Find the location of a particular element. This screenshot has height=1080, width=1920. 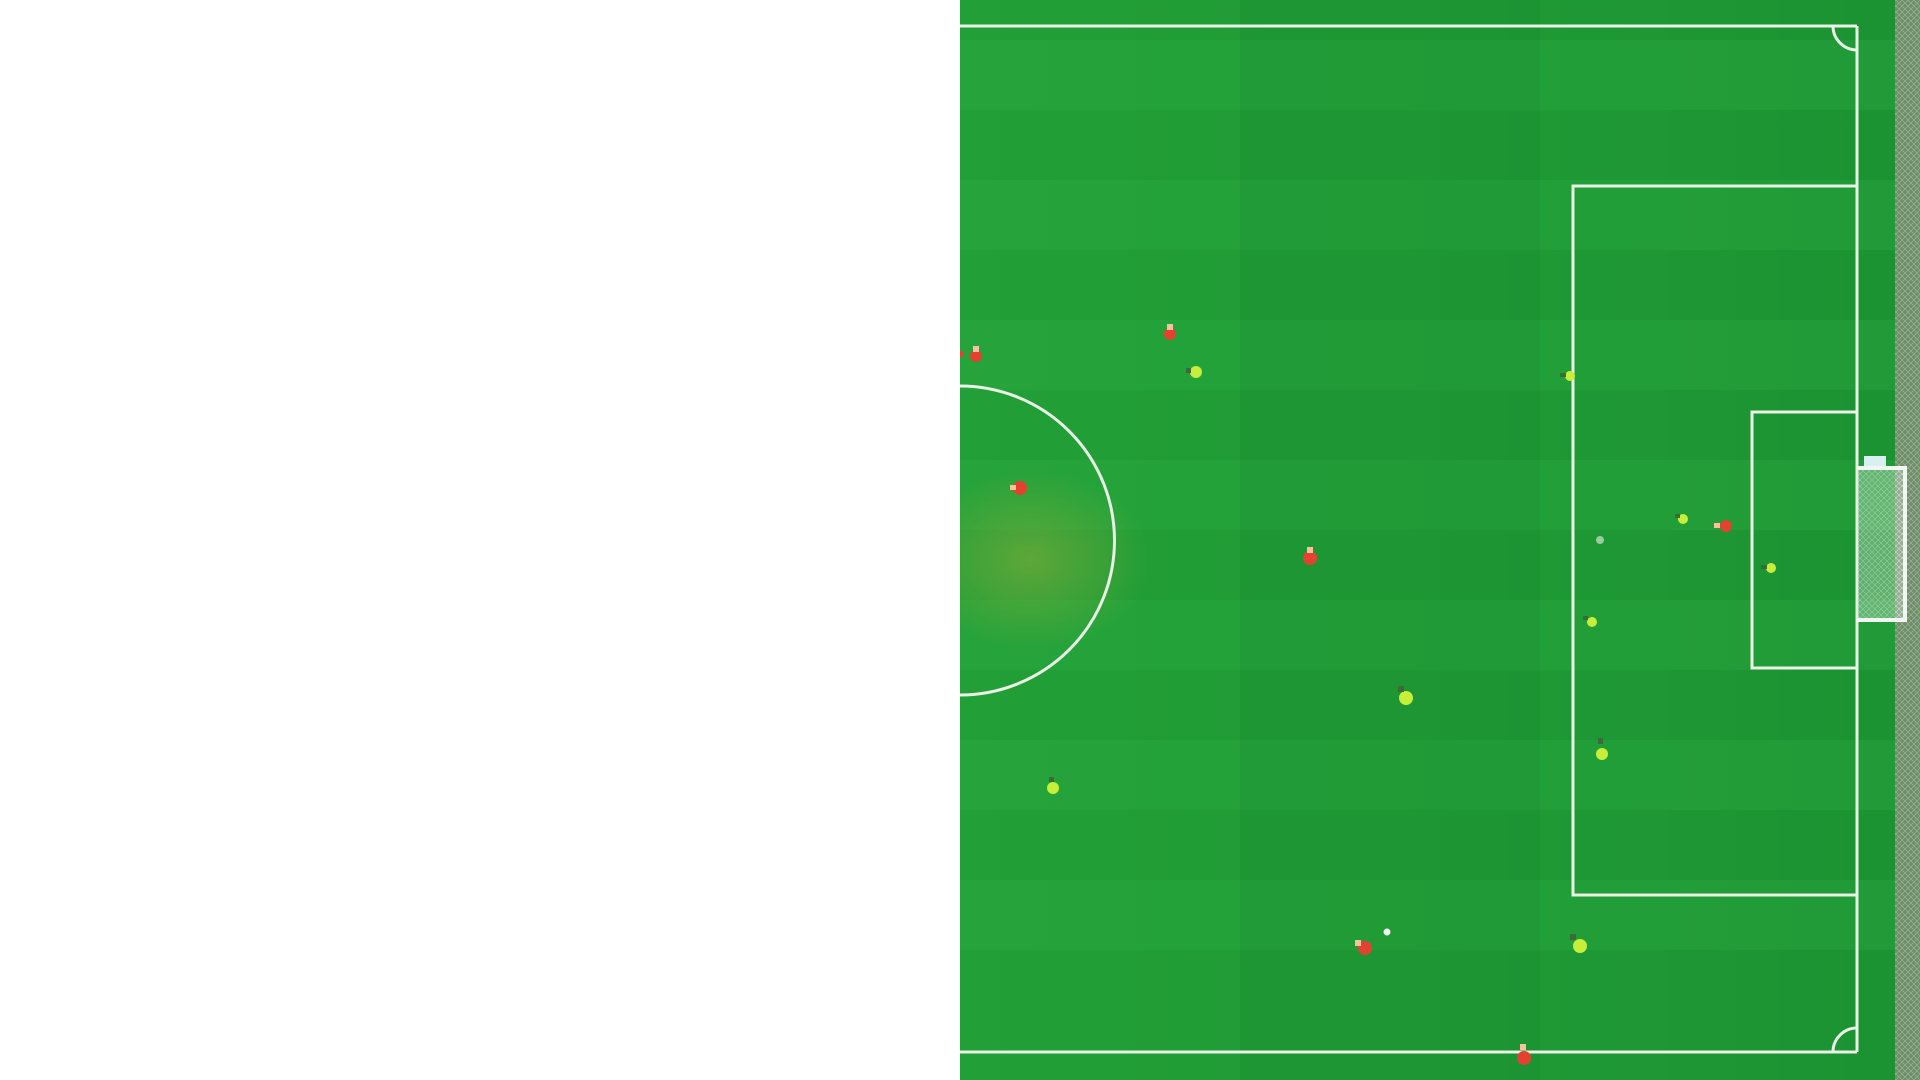

penalty-box is located at coordinates (1714, 540).